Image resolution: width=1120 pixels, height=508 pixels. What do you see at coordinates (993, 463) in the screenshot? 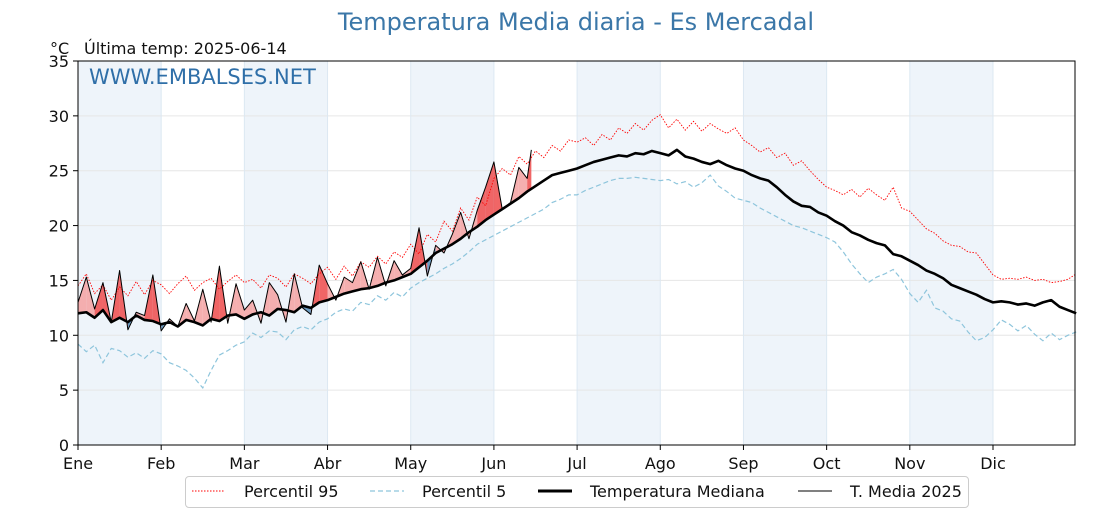
I see `x-tick-label: Dic` at bounding box center [993, 463].